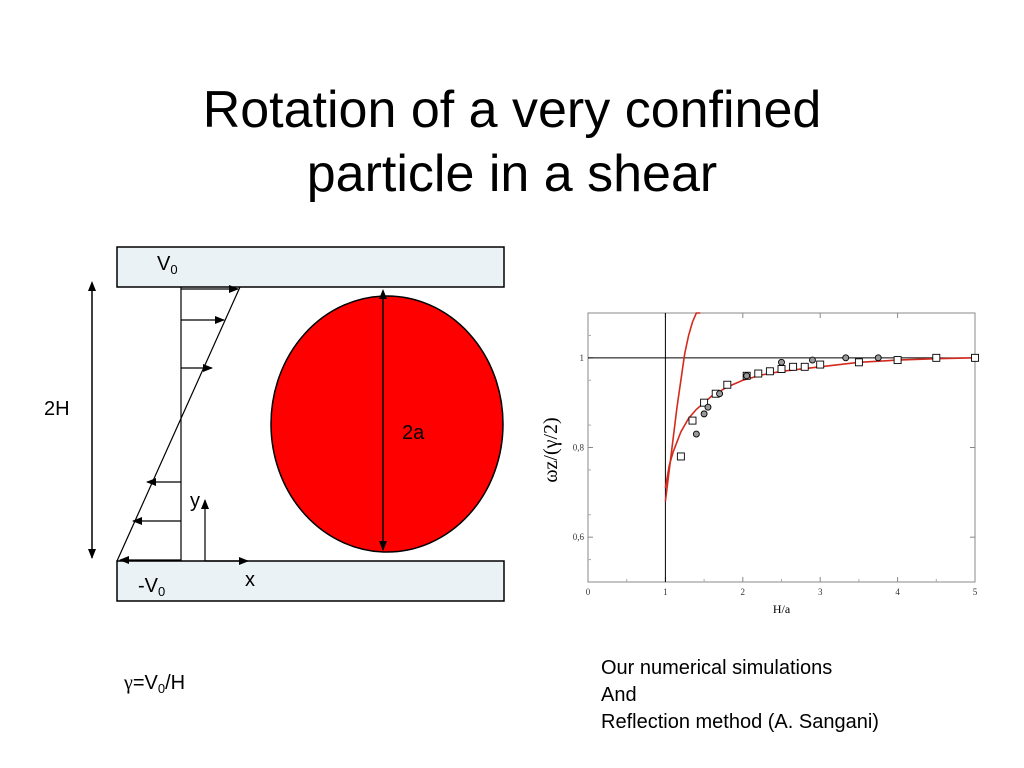 Image resolution: width=1024 pixels, height=768 pixels. Describe the element at coordinates (665, 592) in the screenshot. I see `x-tick-label: 1` at that location.